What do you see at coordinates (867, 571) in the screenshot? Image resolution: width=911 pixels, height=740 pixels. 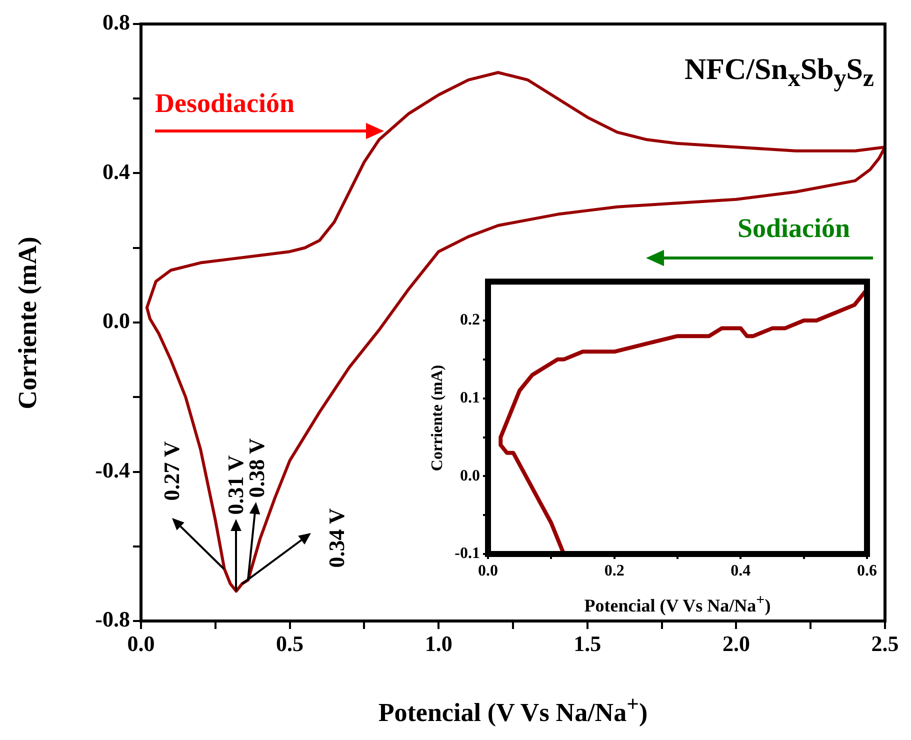 I see `x-tick-label: 0.6` at bounding box center [867, 571].